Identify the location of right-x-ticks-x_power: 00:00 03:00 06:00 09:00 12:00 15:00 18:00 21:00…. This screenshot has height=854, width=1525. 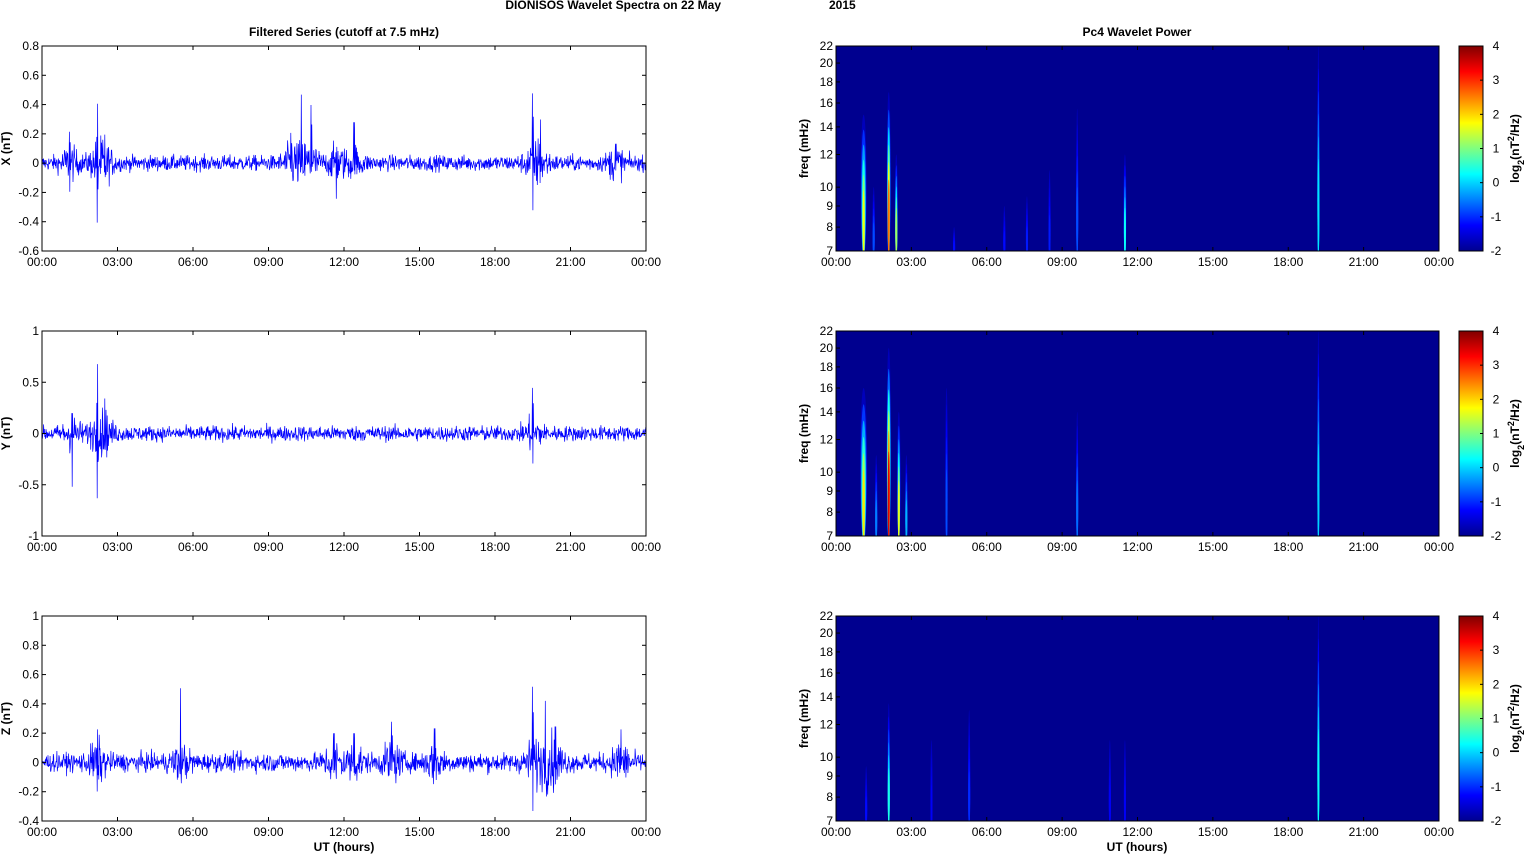
(1137, 157).